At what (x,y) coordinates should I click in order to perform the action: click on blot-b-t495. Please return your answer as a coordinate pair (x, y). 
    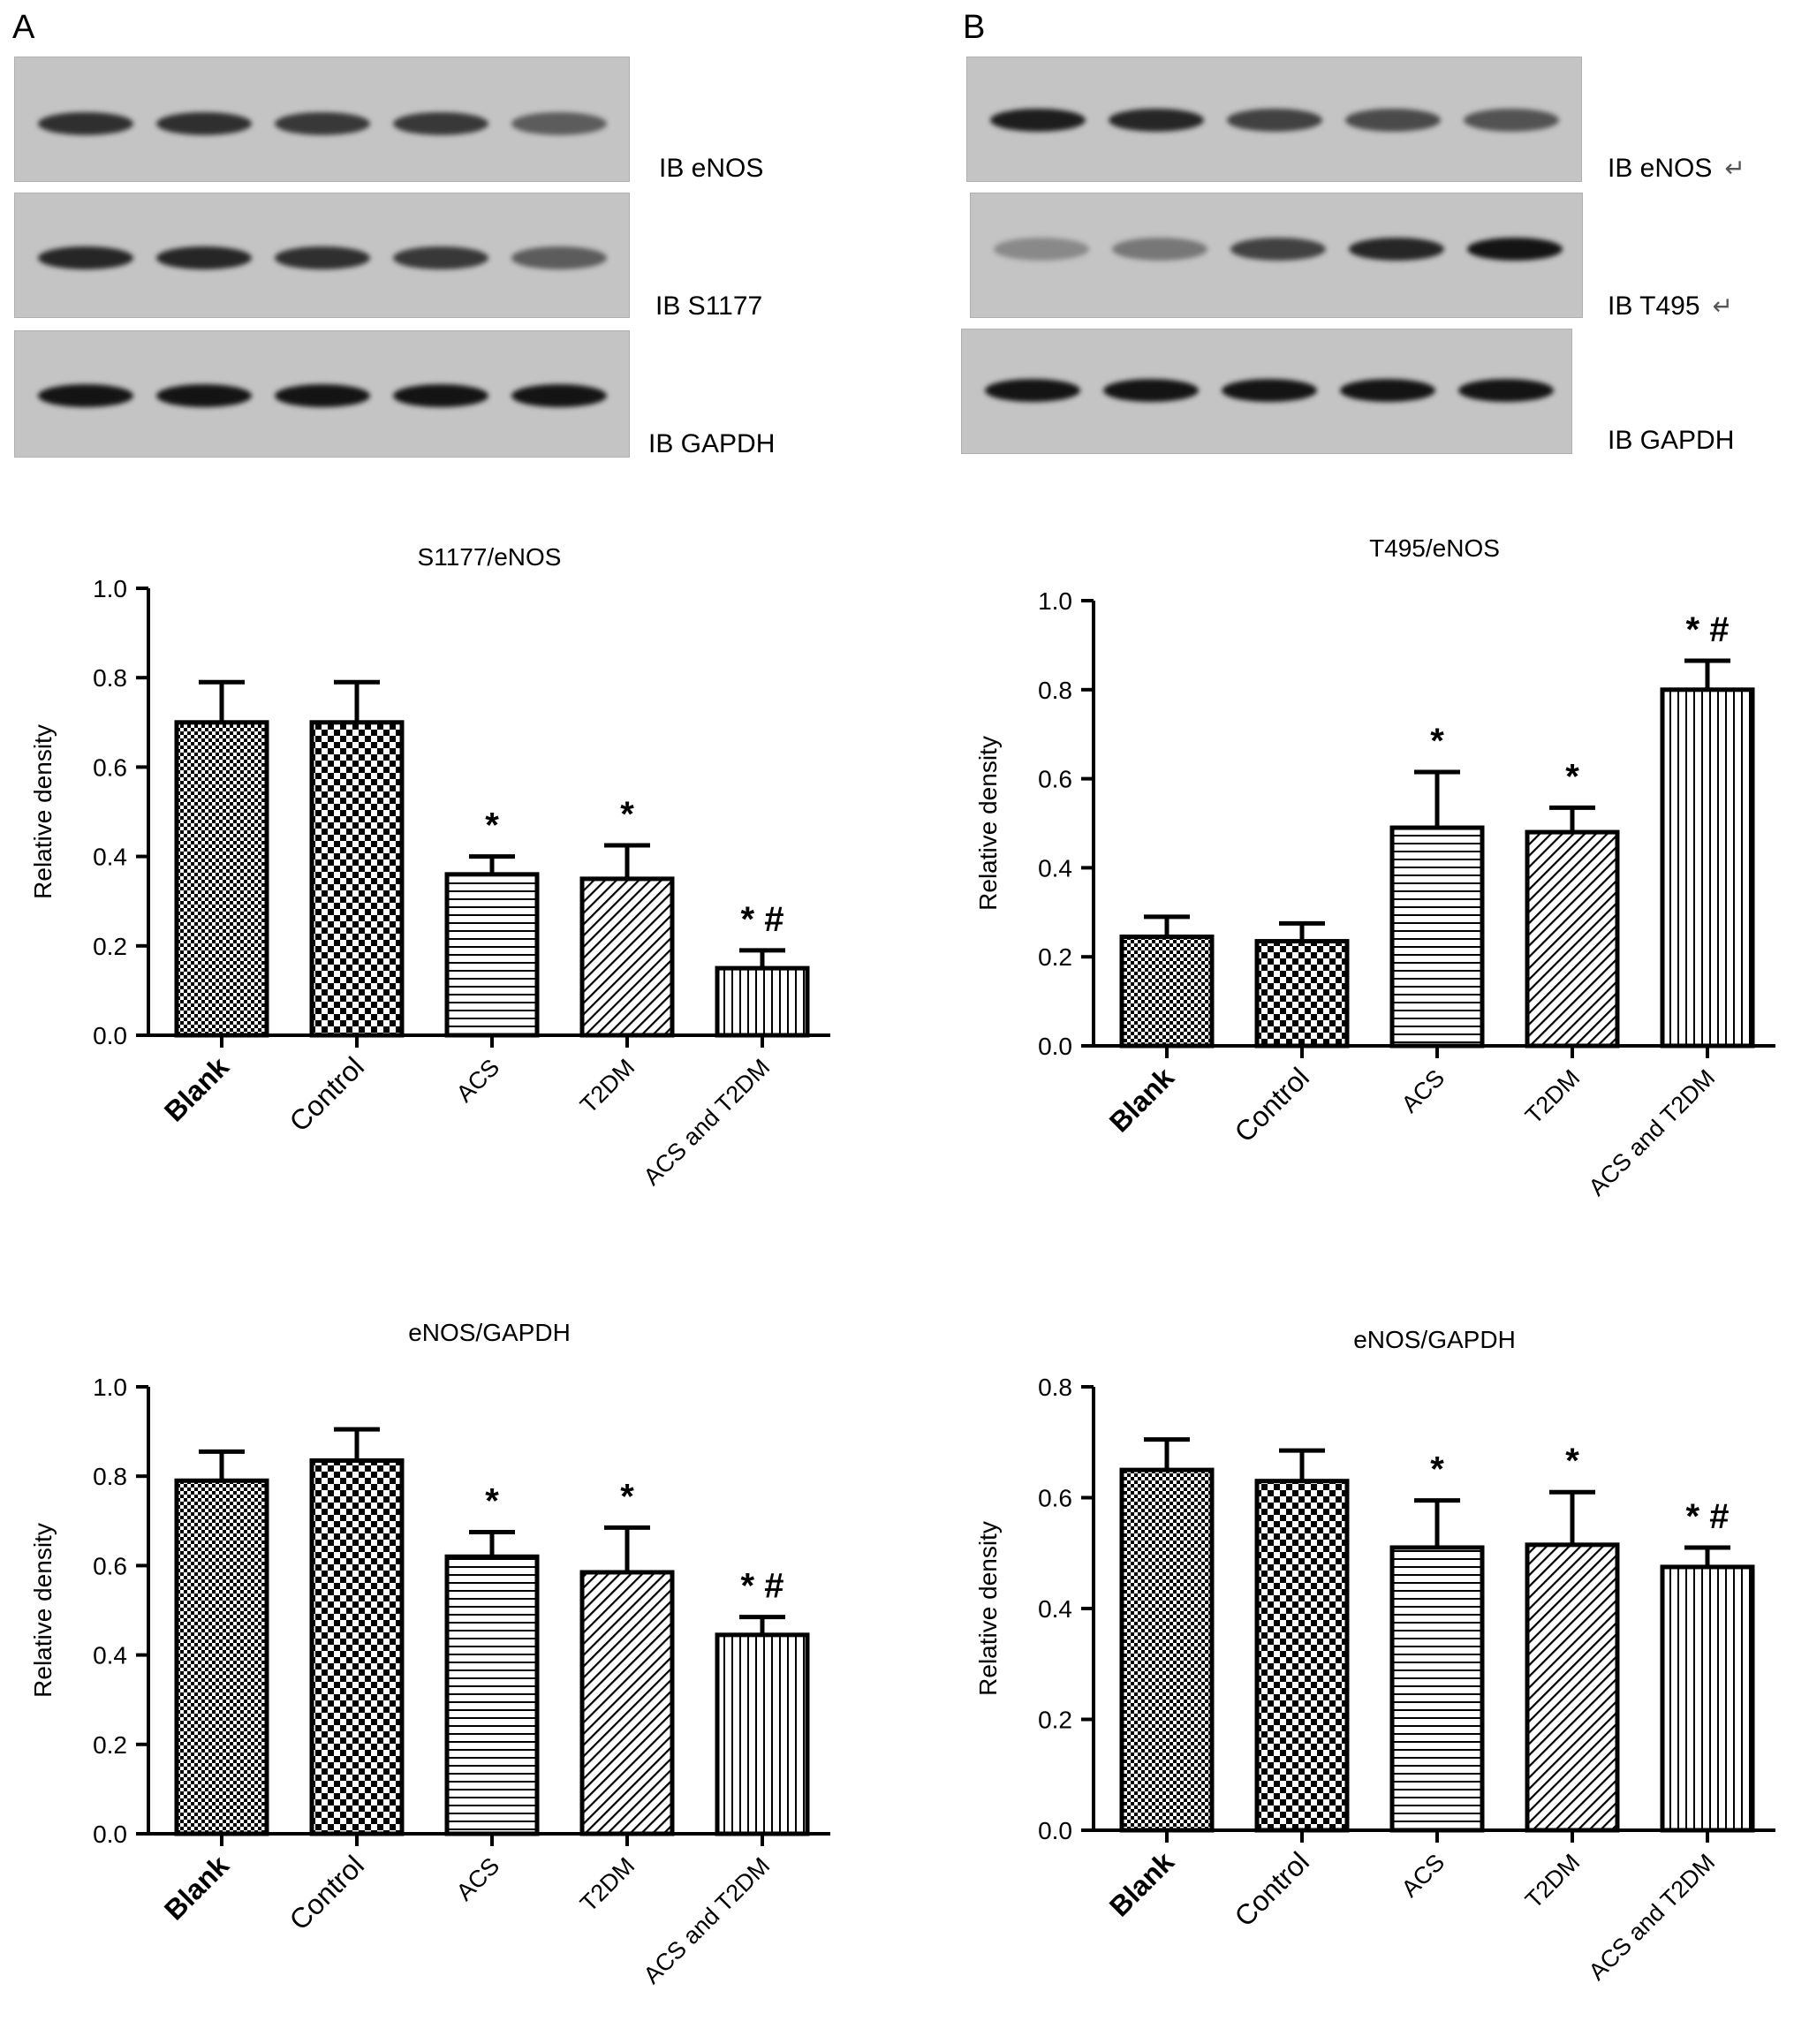
    Looking at the image, I should click on (1277, 255).